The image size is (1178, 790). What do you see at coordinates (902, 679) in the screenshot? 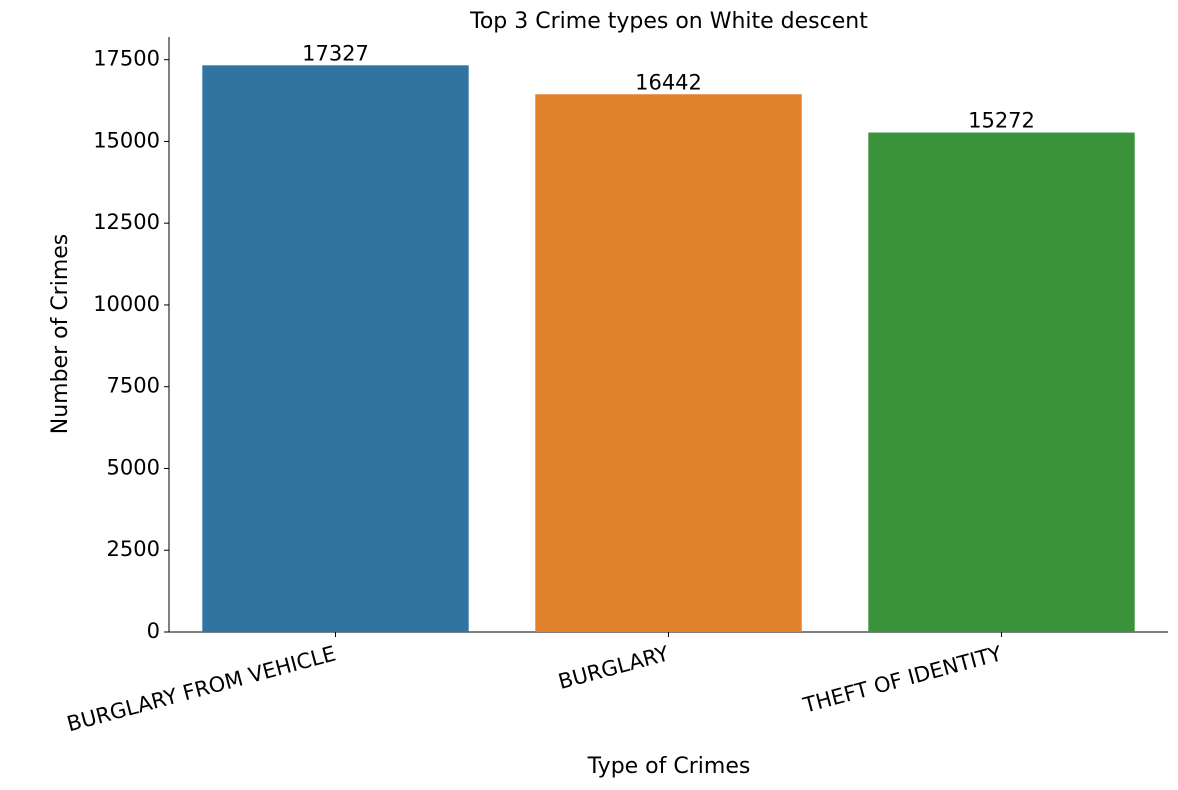
I see `x-tick-label: THEFT OF IDENTITY` at bounding box center [902, 679].